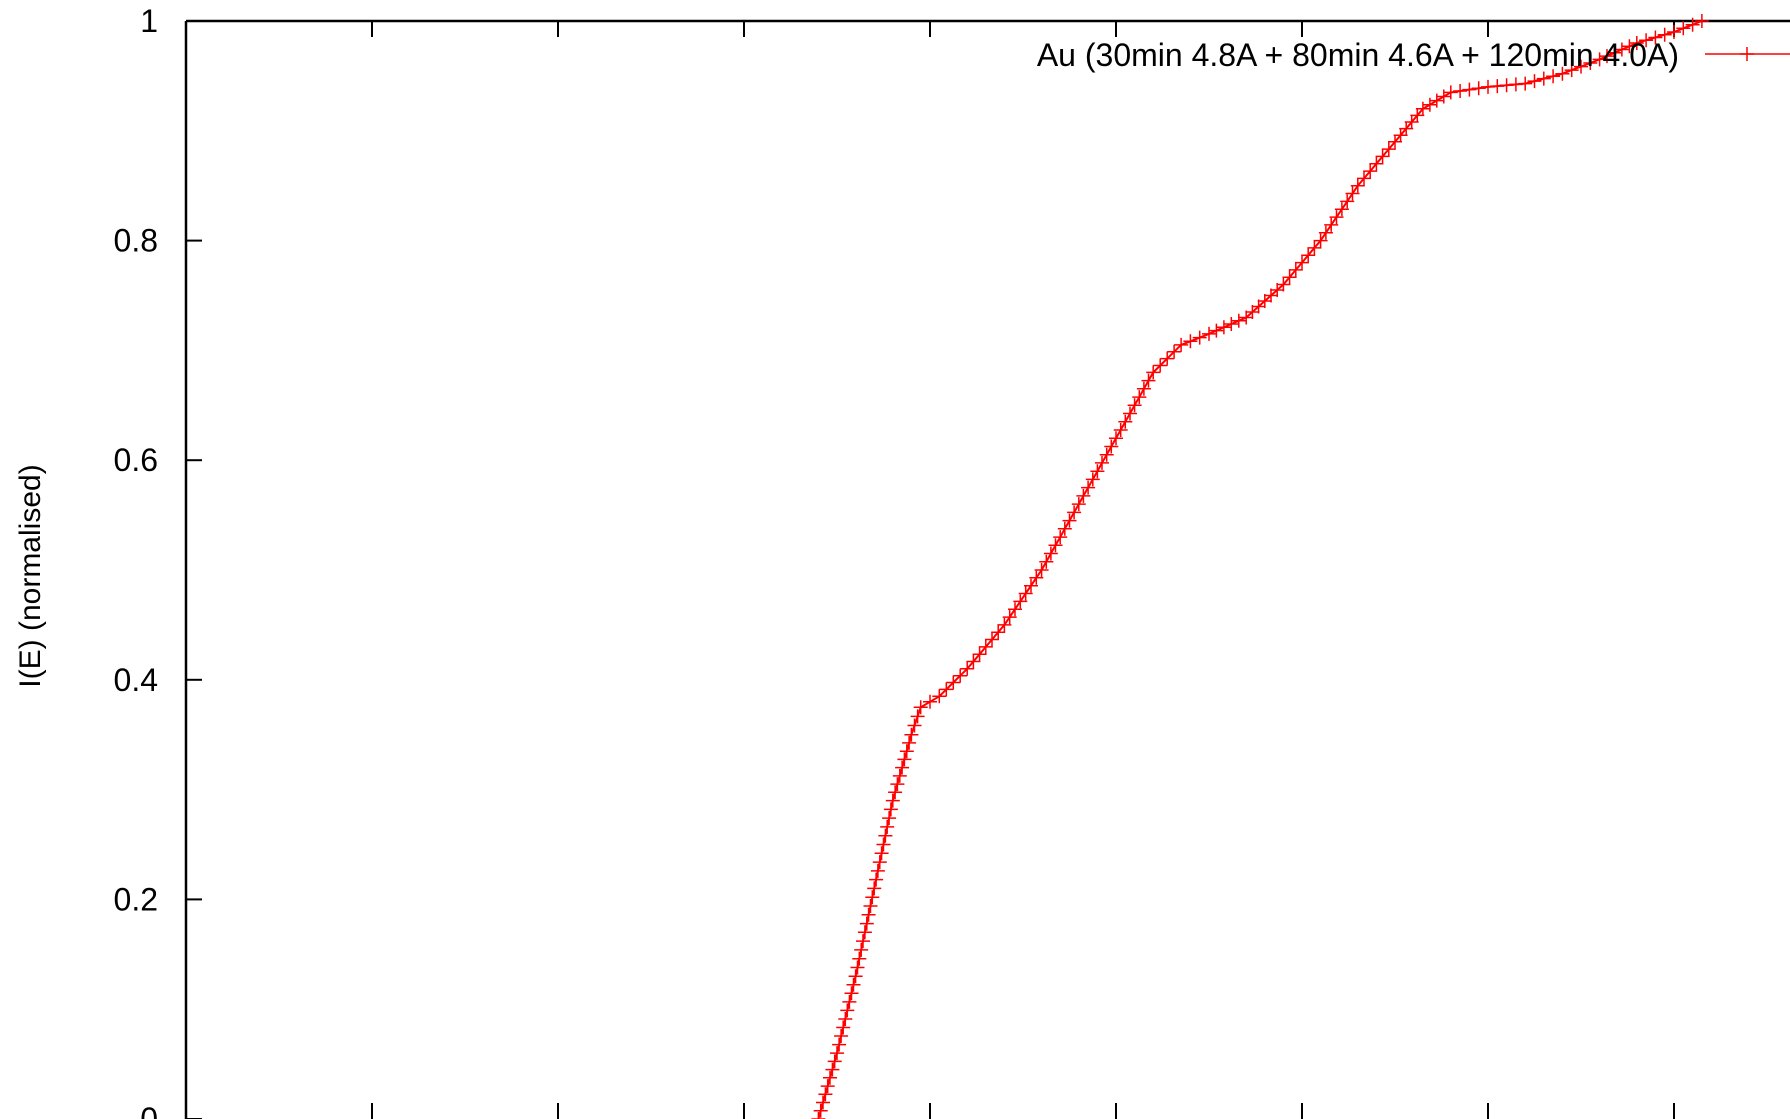 This screenshot has width=1790, height=1119. What do you see at coordinates (136, 241) in the screenshot?
I see `y-tick-label-4: 0.8` at bounding box center [136, 241].